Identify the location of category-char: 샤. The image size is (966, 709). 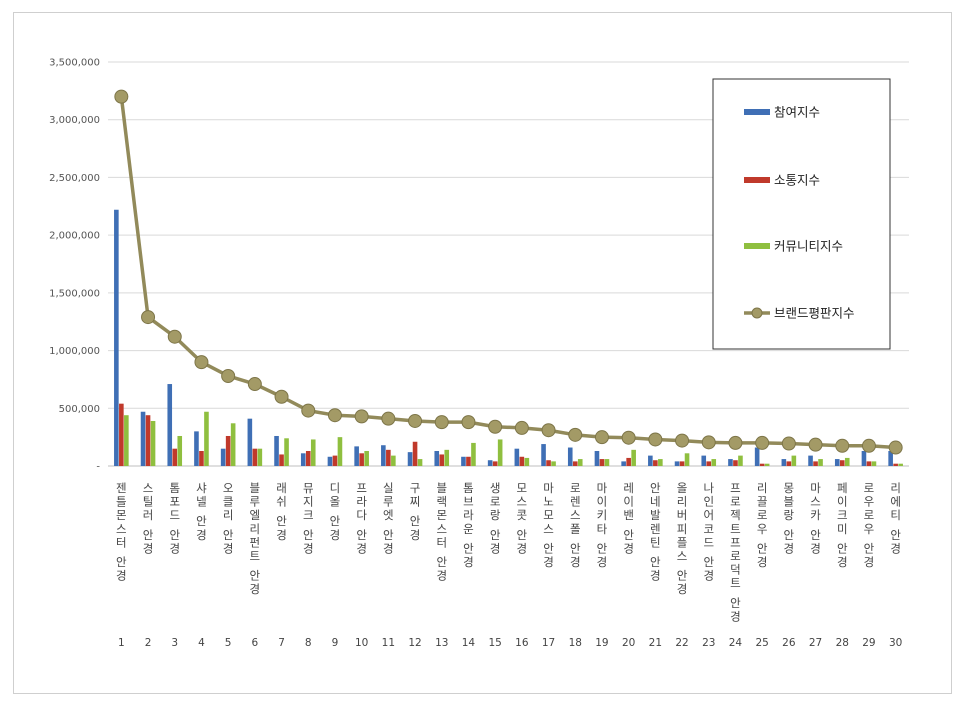
(201, 488).